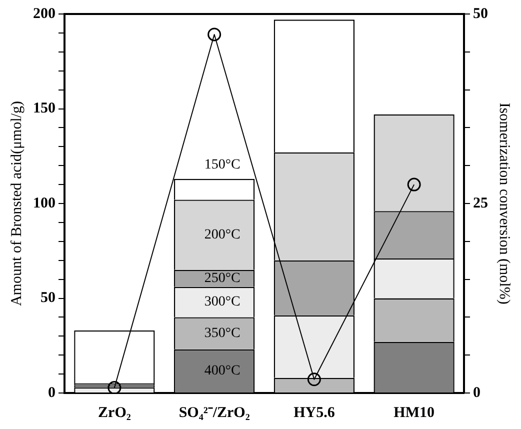 Image resolution: width=521 pixels, height=429 pixels. I want to click on y-tick-label: 50, so click(48, 298).